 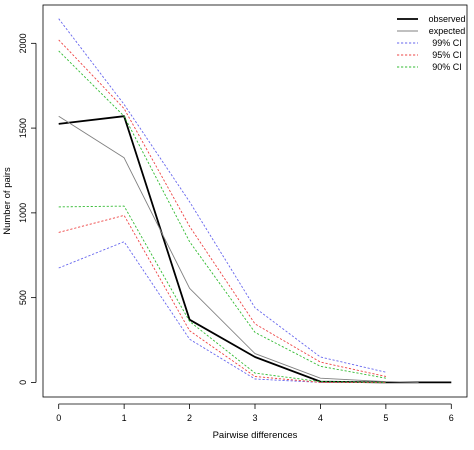 I want to click on x-tick-label: 3, so click(x=254, y=418).